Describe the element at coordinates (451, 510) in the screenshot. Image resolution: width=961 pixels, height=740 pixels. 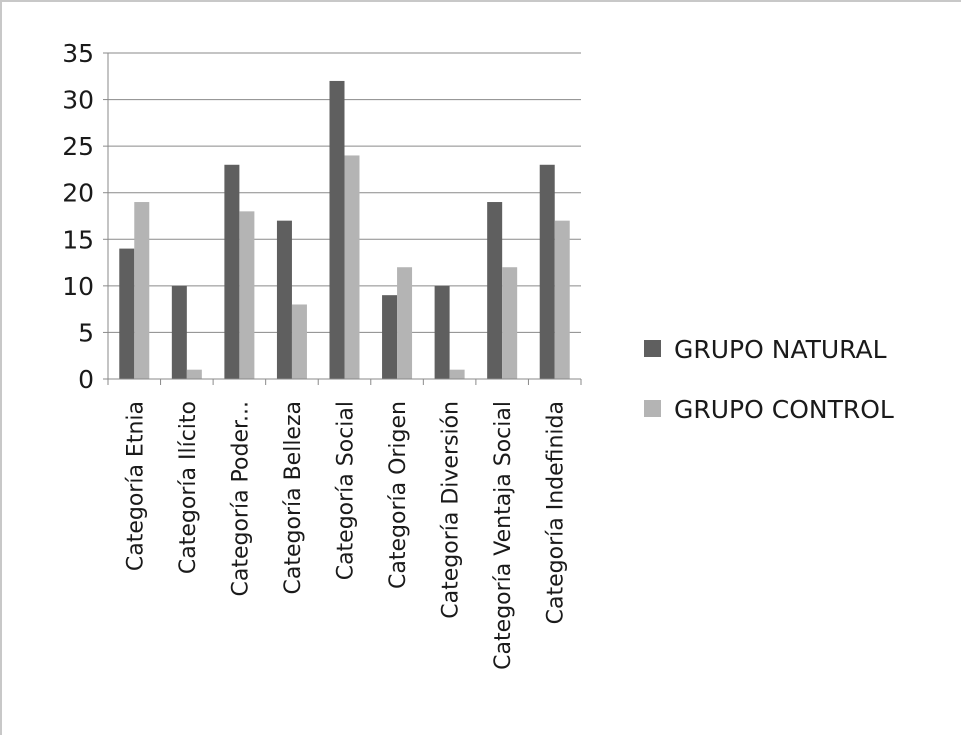
I see `x-tick-label: Categoría Diversión` at that location.